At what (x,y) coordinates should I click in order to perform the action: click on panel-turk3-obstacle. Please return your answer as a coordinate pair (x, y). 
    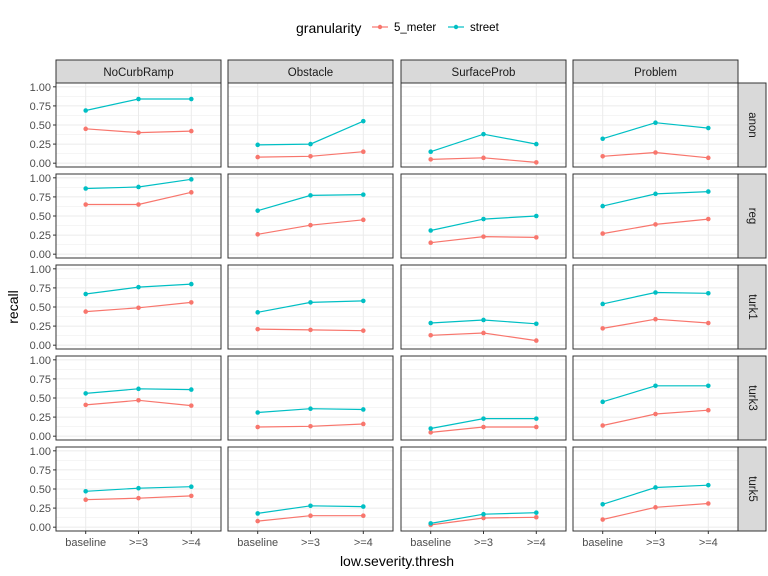
    Looking at the image, I should click on (310, 398).